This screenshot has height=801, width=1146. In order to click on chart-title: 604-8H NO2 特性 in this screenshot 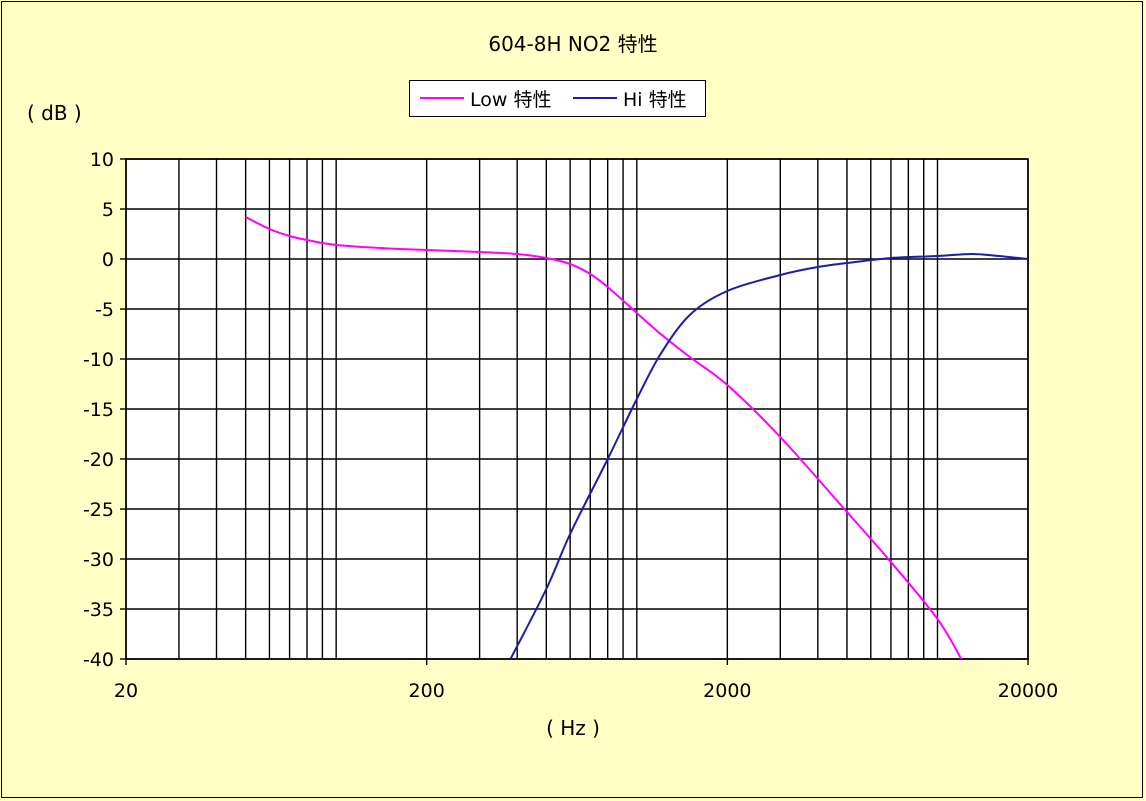, I will do `click(573, 44)`.